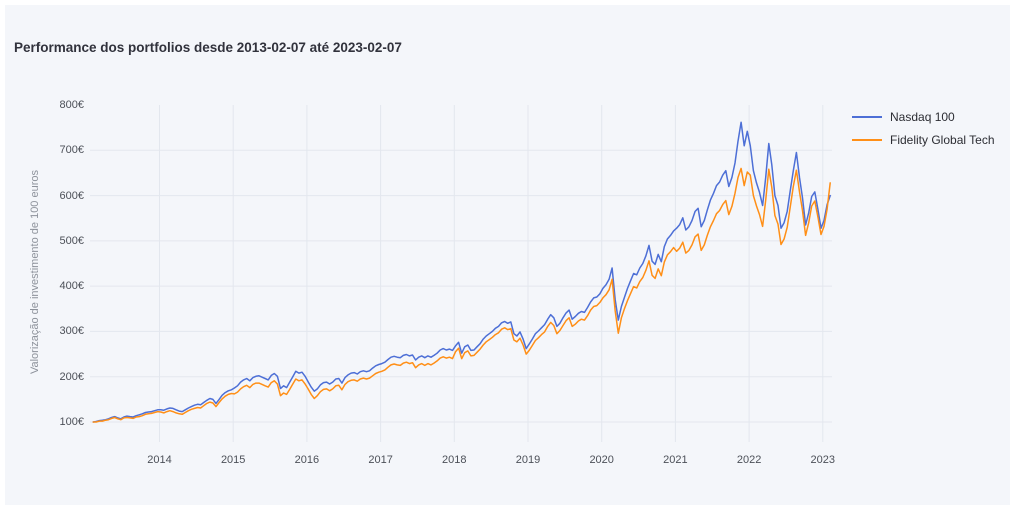 The image size is (1017, 515). What do you see at coordinates (71, 240) in the screenshot?
I see `y-tick-label: 500€` at bounding box center [71, 240].